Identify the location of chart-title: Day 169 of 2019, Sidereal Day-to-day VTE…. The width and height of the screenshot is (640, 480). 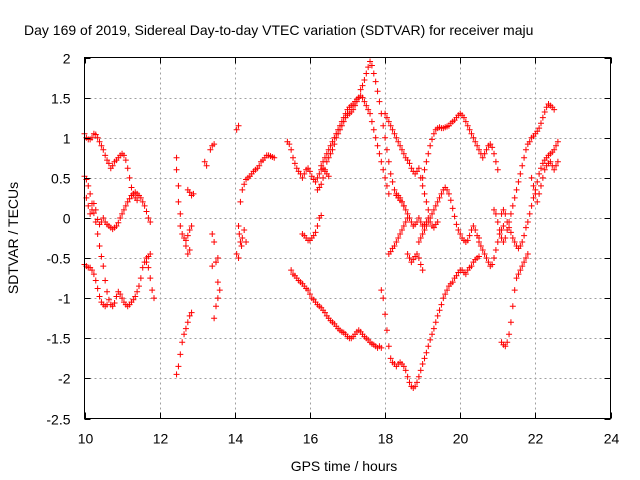
(278, 30).